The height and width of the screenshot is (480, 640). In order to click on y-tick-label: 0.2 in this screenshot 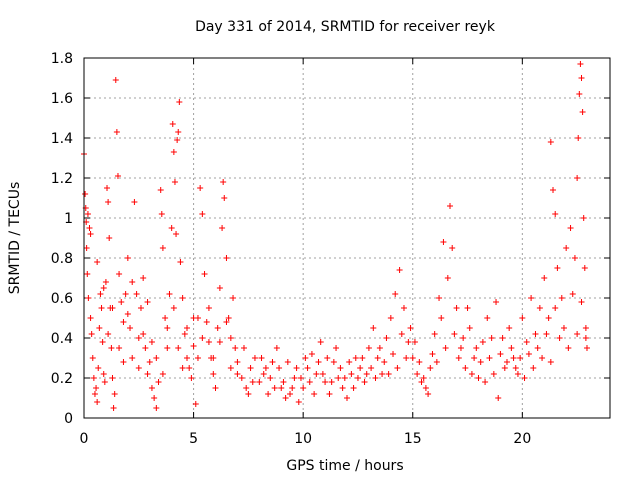, I will do `click(62, 379)`.